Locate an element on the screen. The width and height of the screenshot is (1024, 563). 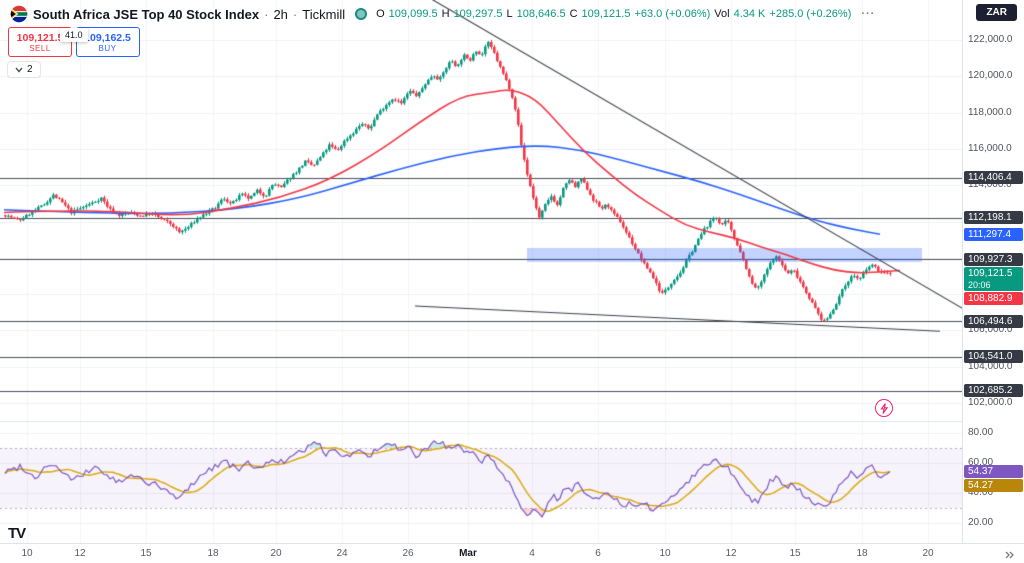
price-badge-value: 111,297.4 is located at coordinates (990, 234).